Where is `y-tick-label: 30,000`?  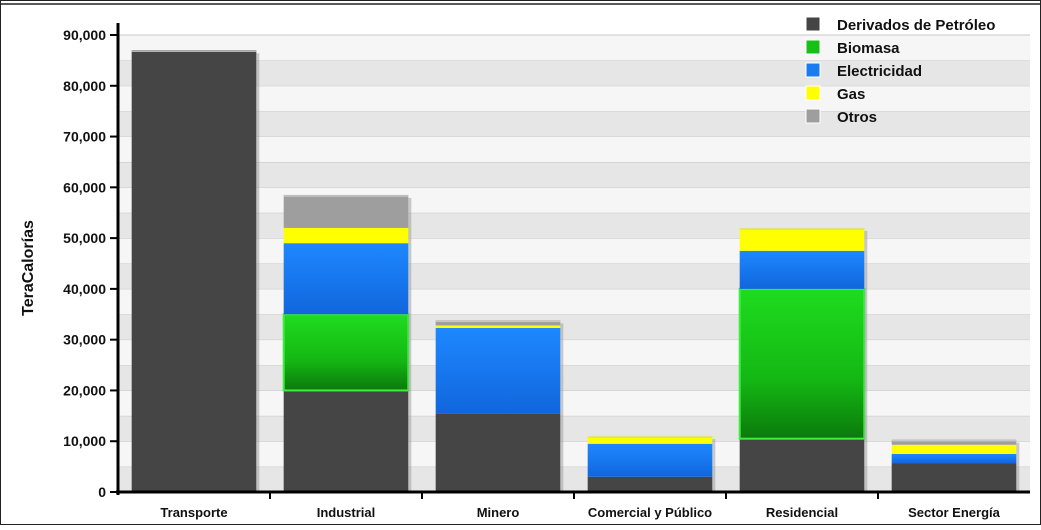 y-tick-label: 30,000 is located at coordinates (84, 340).